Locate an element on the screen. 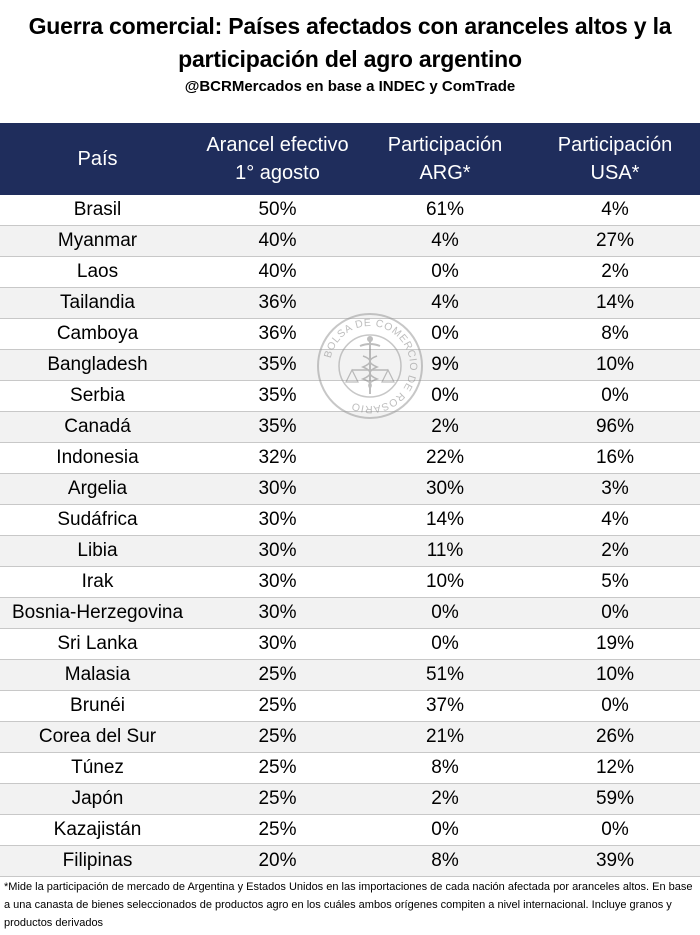 The width and height of the screenshot is (700, 935). country-cell: Canadá is located at coordinates (97, 427).